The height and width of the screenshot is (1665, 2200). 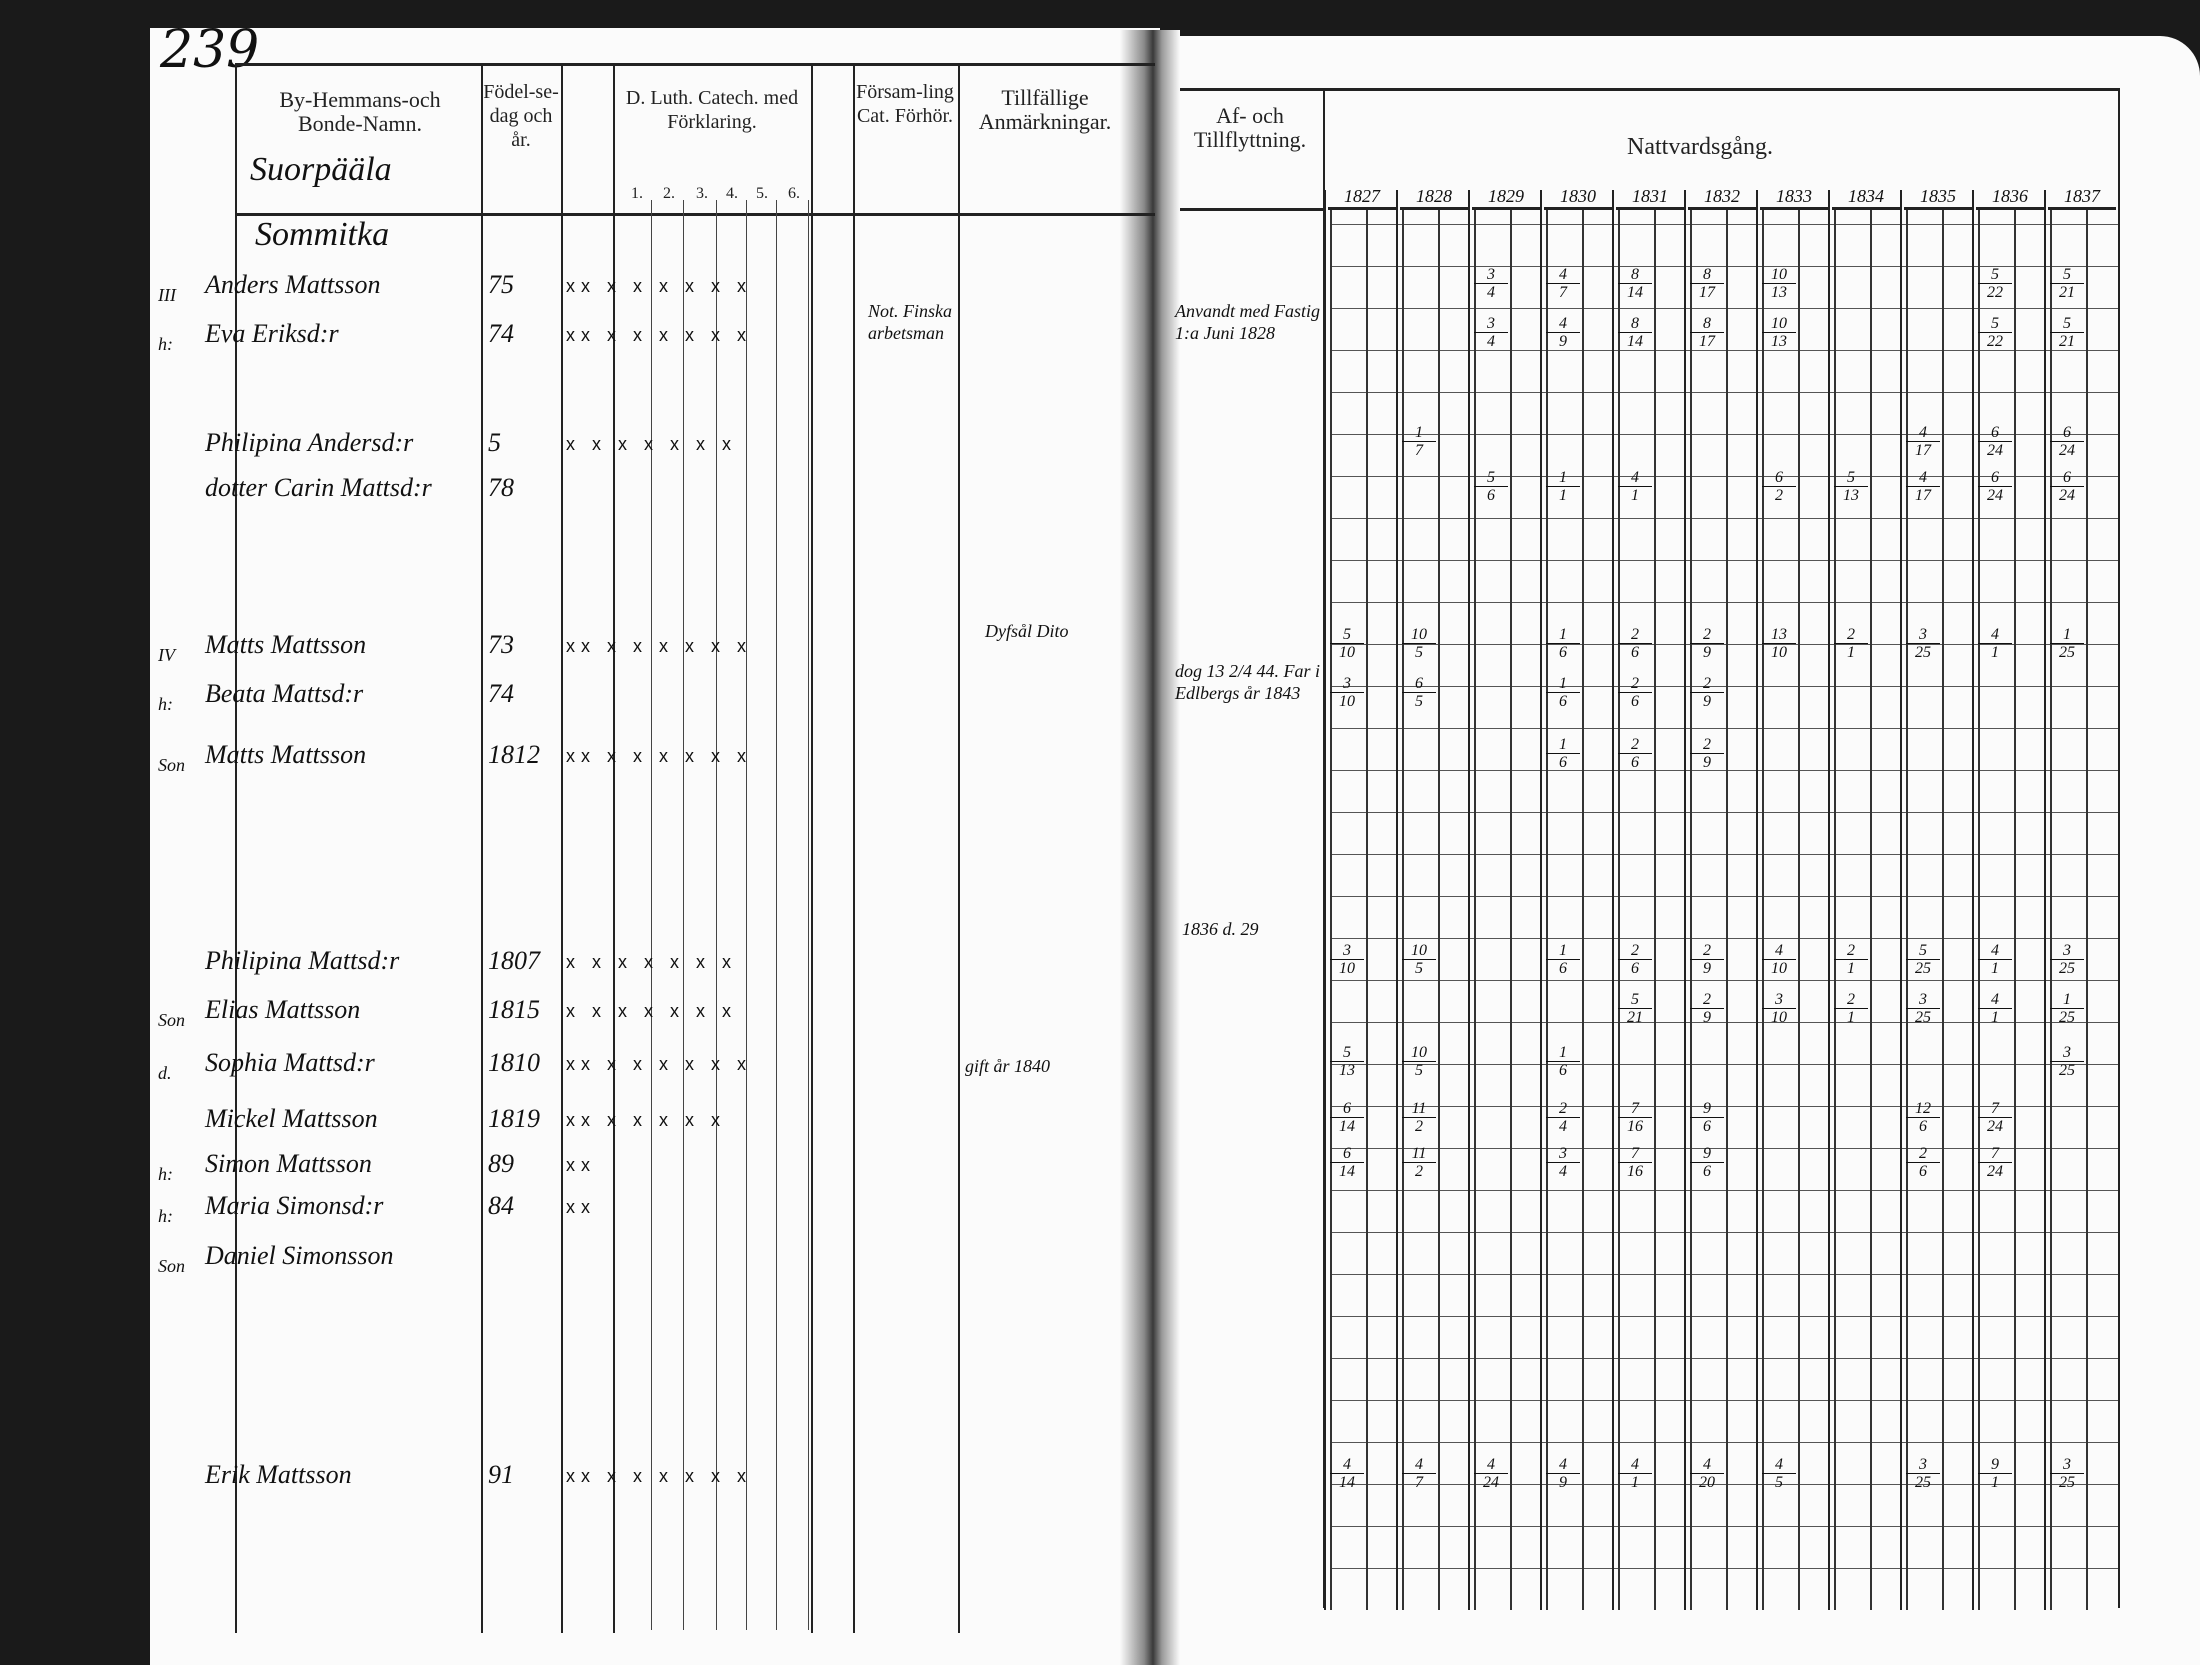 I want to click on person-birth: 84, so click(x=501, y=1205).